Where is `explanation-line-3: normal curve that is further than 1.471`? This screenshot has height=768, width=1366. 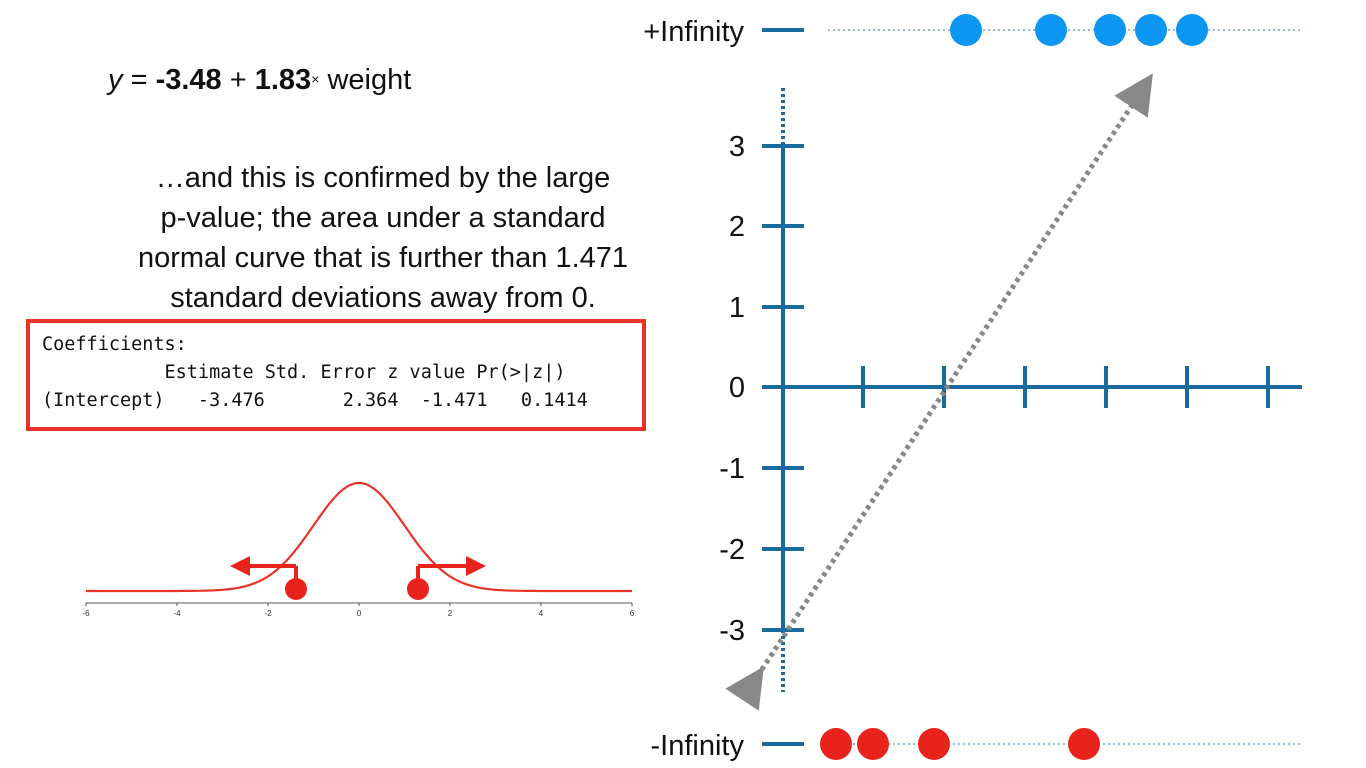
explanation-line-3: normal curve that is further than 1.471 is located at coordinates (383, 258).